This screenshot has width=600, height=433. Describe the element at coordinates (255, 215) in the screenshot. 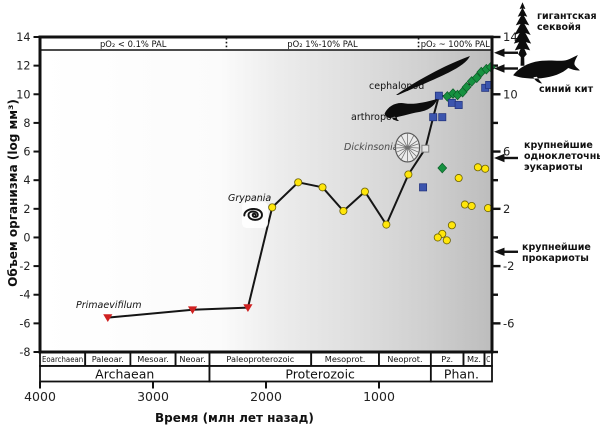

I see `grypania-spiral-icon` at that location.